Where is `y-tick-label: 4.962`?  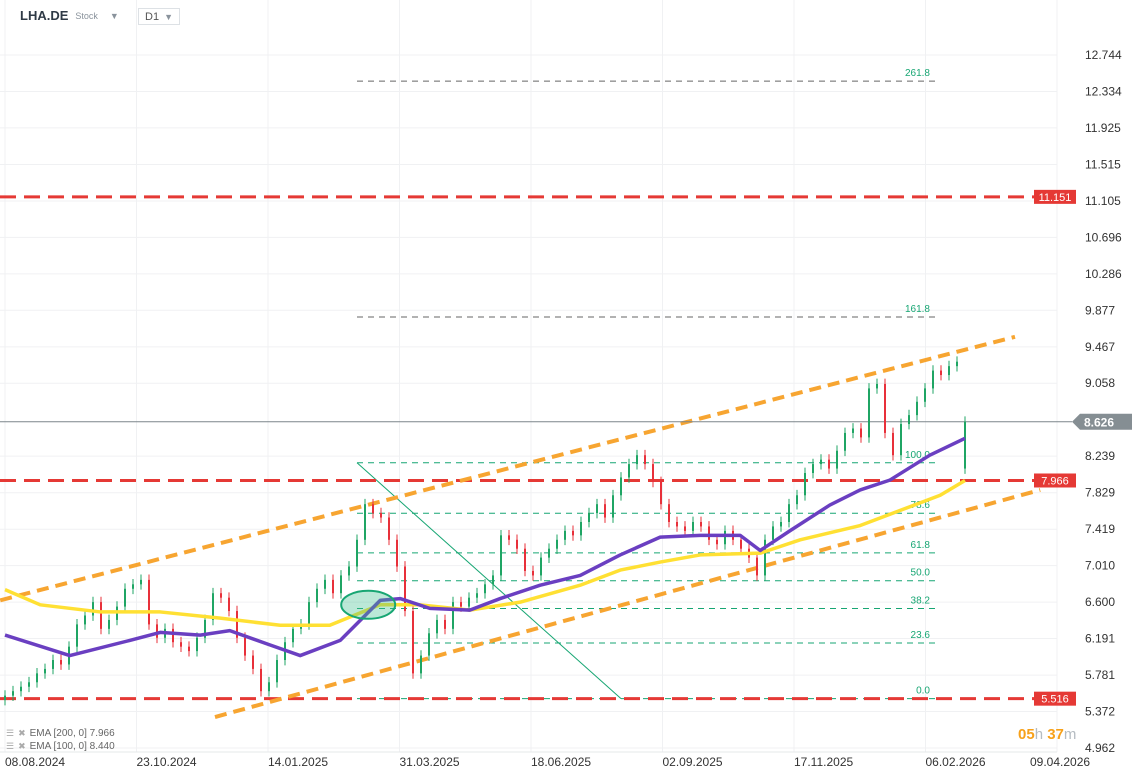
y-tick-label: 4.962 is located at coordinates (1100, 748).